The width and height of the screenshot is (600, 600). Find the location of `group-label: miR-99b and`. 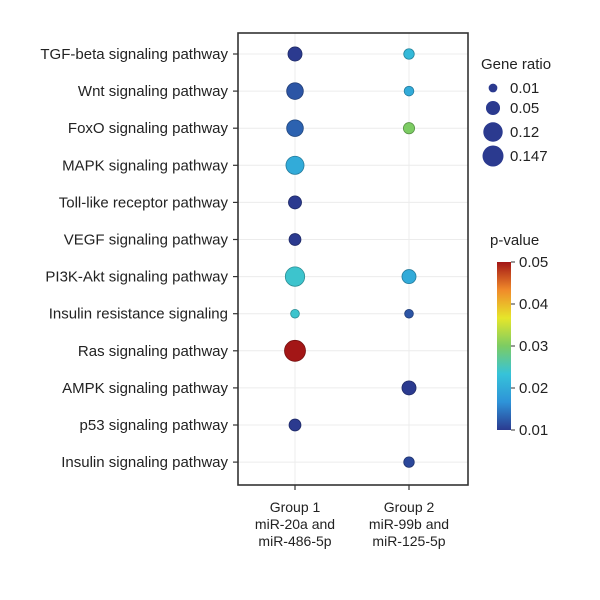

group-label: miR-99b and is located at coordinates (409, 524).